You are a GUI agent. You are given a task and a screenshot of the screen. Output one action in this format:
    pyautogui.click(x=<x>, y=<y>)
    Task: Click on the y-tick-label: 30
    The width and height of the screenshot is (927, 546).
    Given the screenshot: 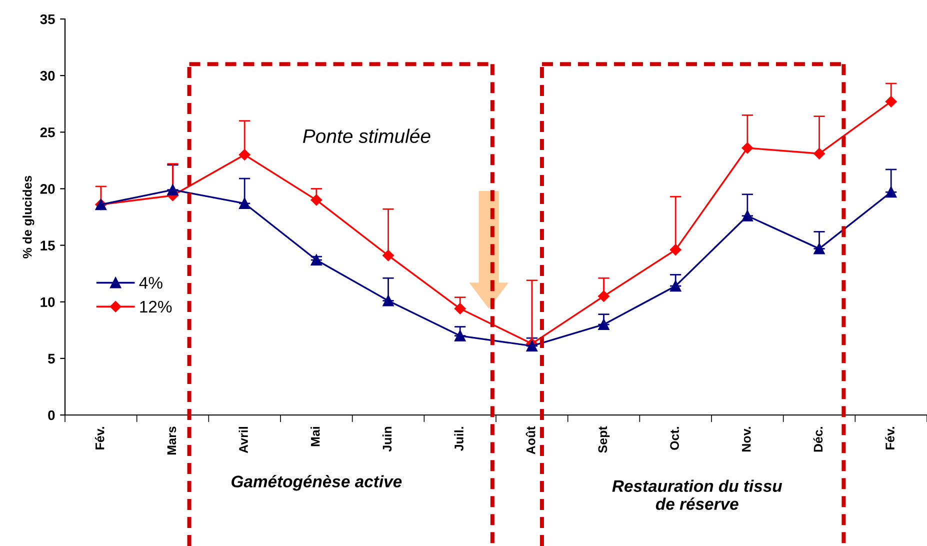 What is the action you would take?
    pyautogui.click(x=47, y=75)
    